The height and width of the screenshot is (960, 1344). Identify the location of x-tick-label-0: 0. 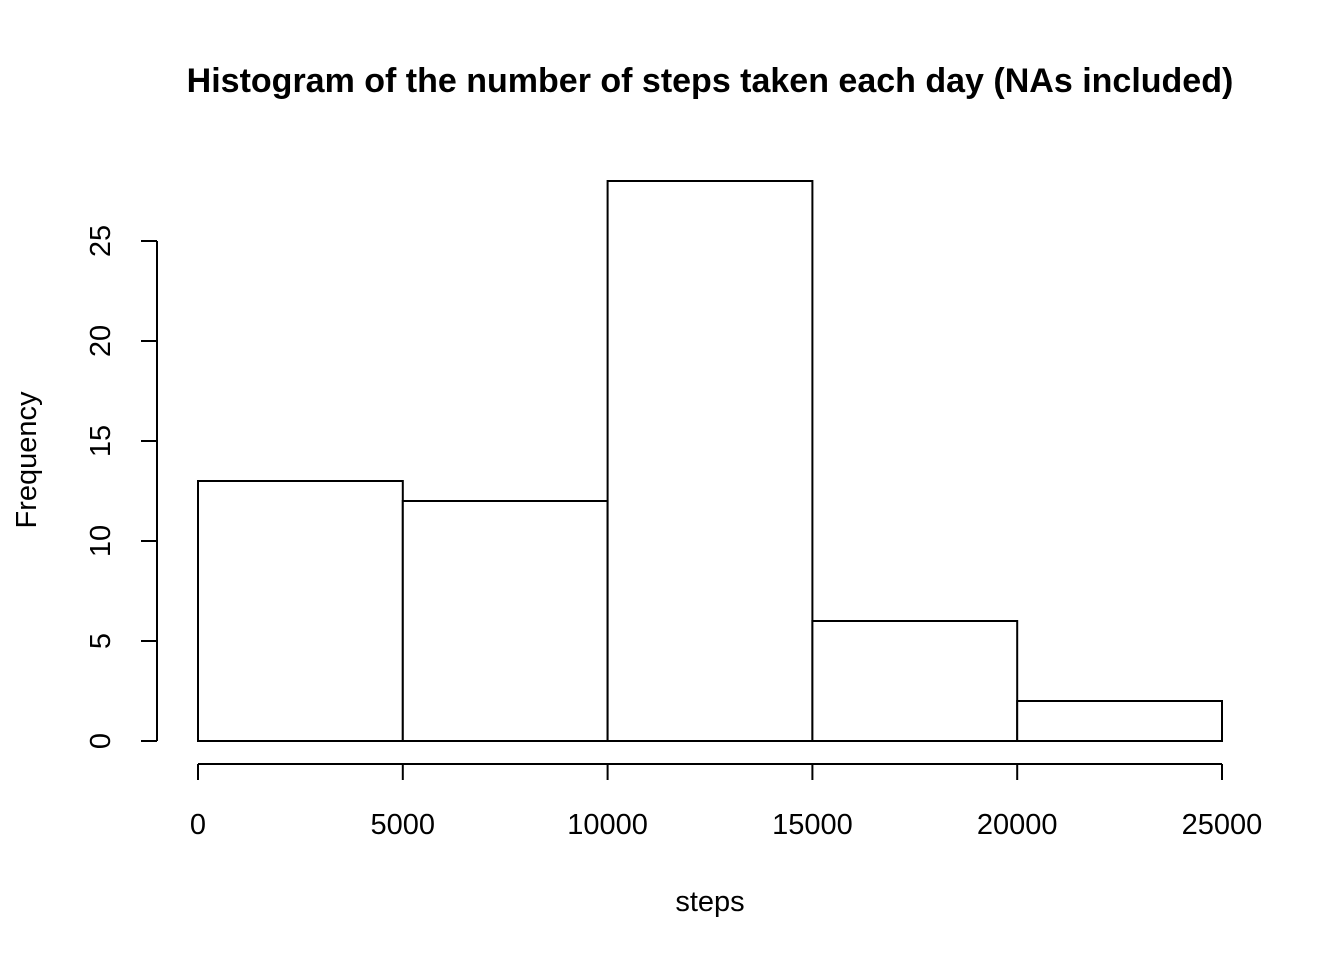
(198, 825).